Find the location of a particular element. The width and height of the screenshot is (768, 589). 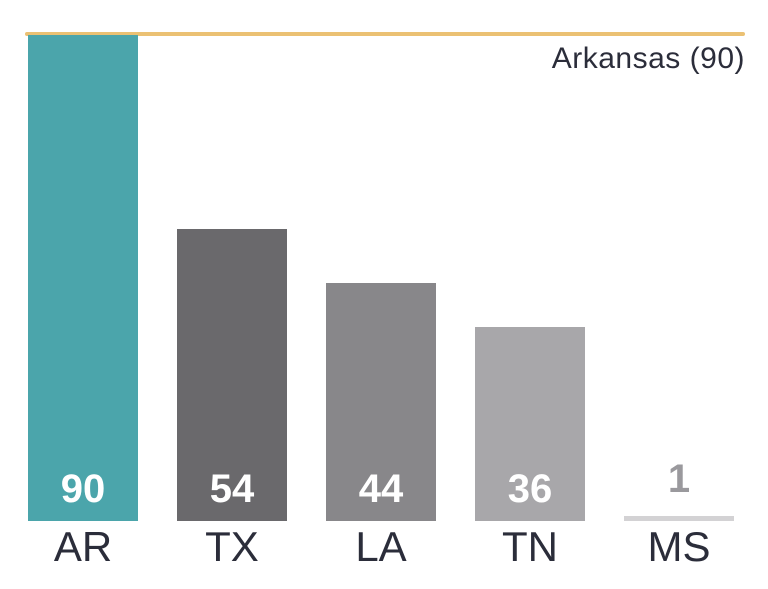

x-tick-label-tx: TX is located at coordinates (232, 546).